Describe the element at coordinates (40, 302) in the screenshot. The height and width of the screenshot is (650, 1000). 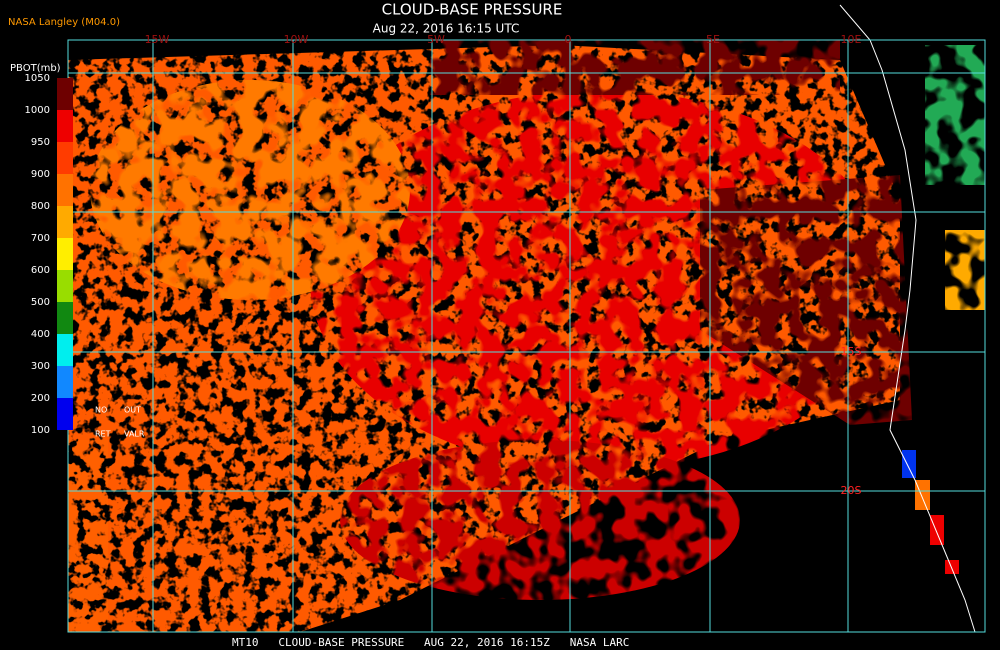
I see `legend-label: 500` at that location.